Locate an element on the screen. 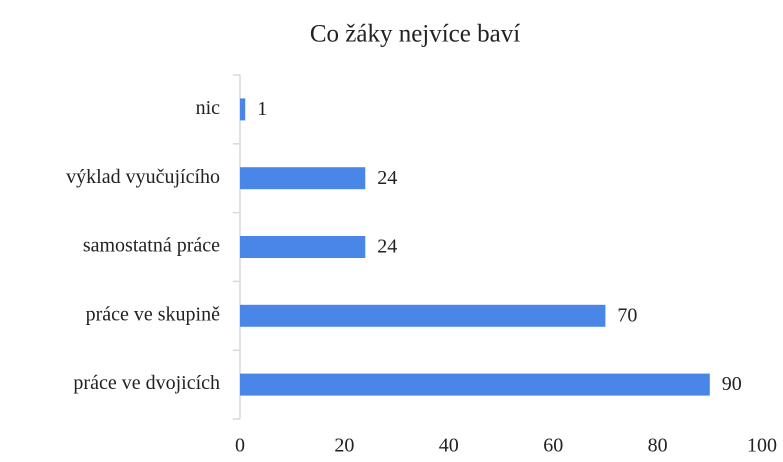 Image resolution: width=783 pixels, height=462 pixels. data-label: 70 is located at coordinates (627, 315).